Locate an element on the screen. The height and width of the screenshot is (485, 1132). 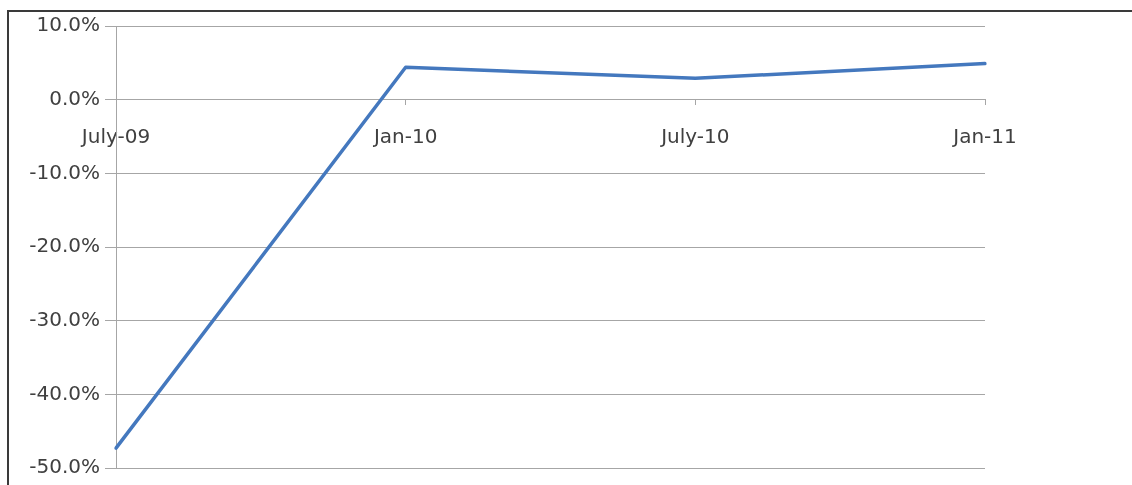
y-tick-label: -40.0% is located at coordinates (64, 392).